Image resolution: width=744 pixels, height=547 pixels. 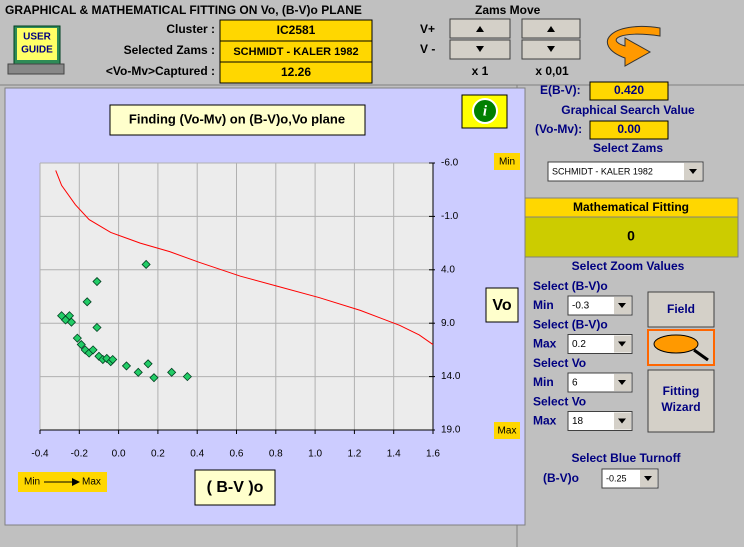 I want to click on zoom-value: 0.2, so click(x=579, y=344).